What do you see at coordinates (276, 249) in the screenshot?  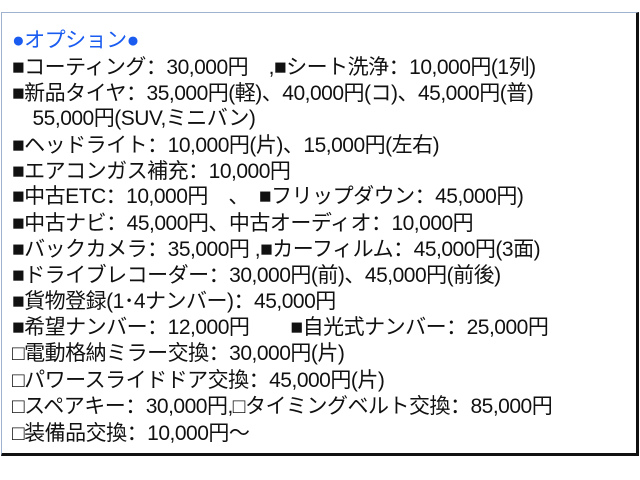 I see `option-line-camera-film: ■バックカメラ：35,000円 ,■カーフィルム：45,000円(3面)` at bounding box center [276, 249].